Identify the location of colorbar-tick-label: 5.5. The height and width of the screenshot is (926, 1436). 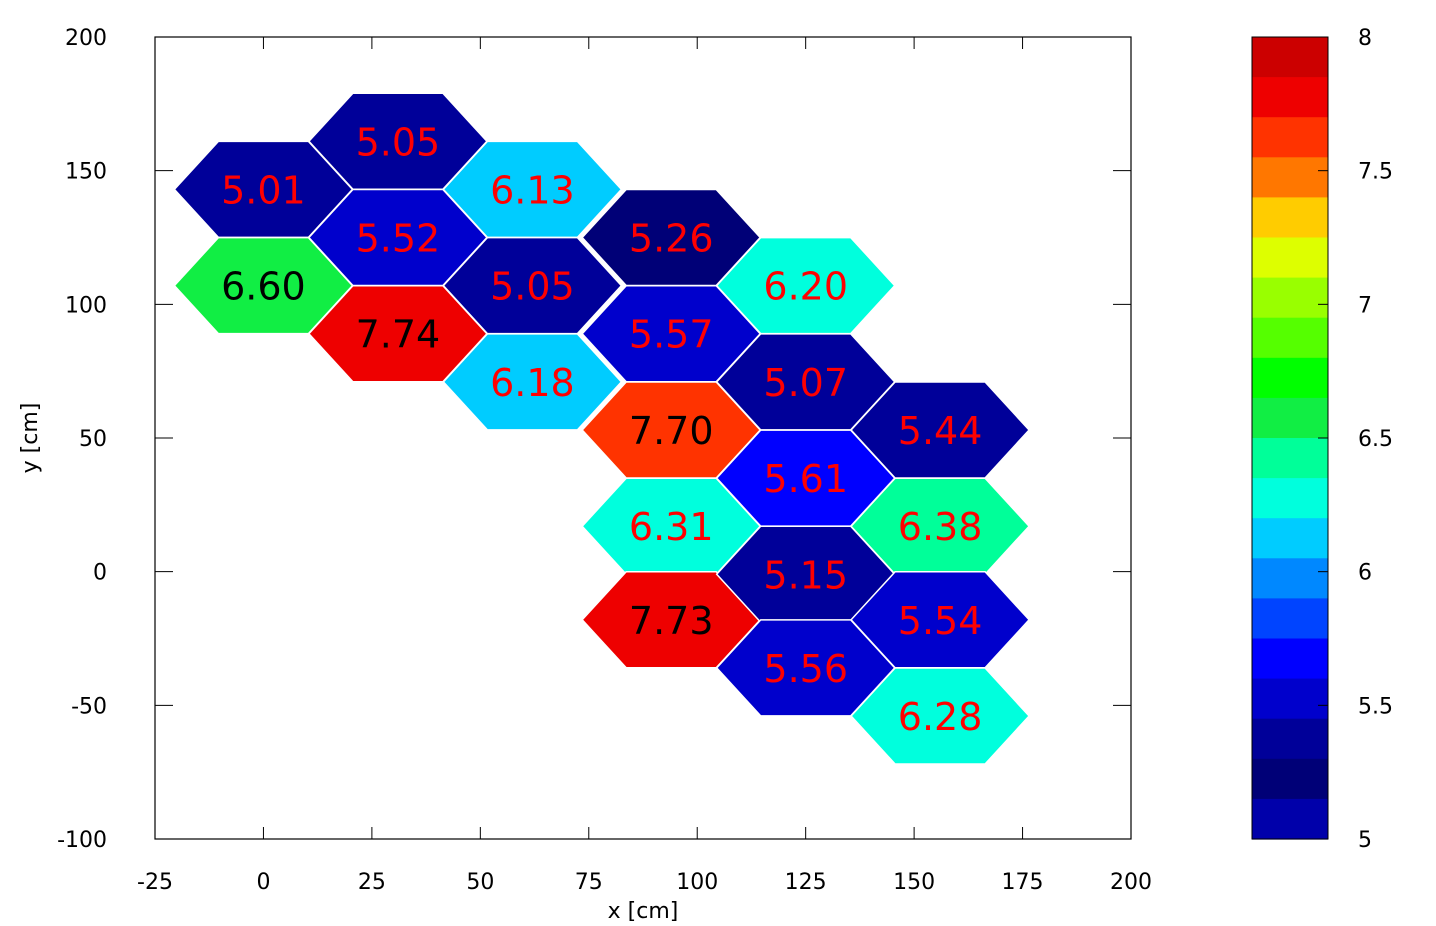
(1375, 706).